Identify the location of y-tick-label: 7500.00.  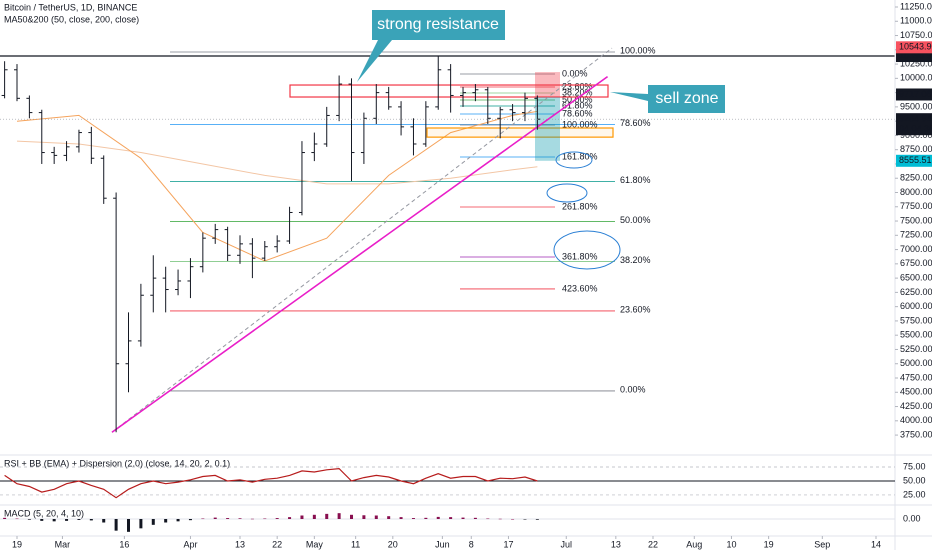
(916, 220).